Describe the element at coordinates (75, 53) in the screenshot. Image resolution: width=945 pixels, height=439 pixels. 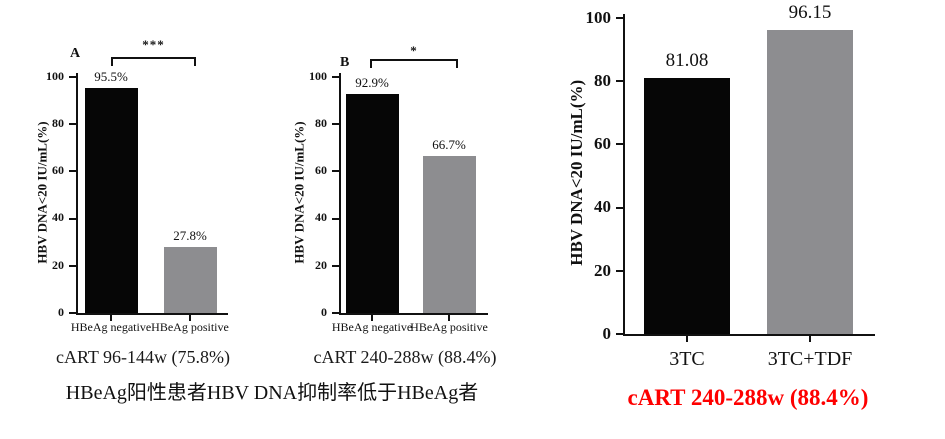
I see `panel-label: A` at that location.